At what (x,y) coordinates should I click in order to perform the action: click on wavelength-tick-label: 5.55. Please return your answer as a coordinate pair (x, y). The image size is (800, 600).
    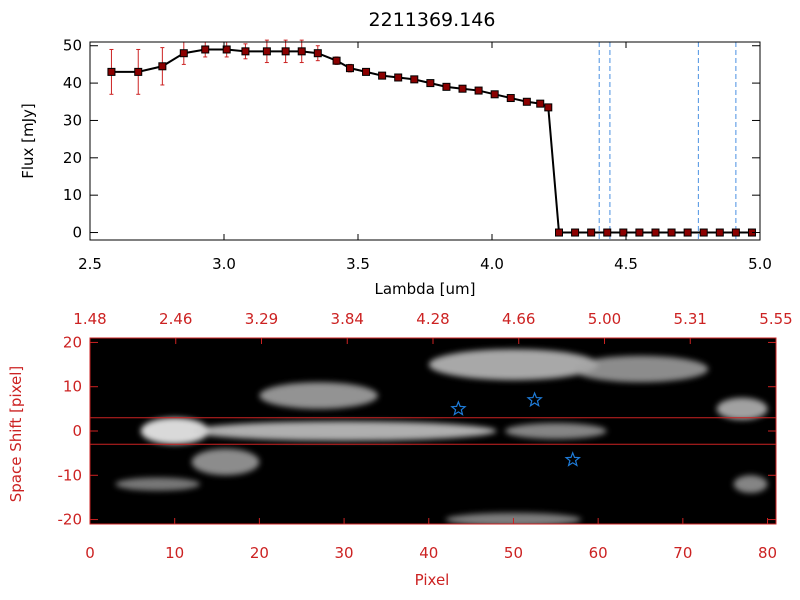
    Looking at the image, I should click on (775, 319).